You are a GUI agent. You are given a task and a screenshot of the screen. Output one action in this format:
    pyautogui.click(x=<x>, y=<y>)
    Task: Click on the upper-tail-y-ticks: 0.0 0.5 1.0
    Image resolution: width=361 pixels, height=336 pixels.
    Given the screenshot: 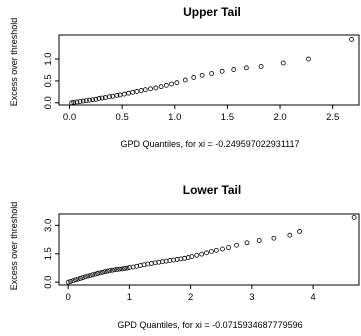 What is the action you would take?
    pyautogui.click(x=51, y=80)
    